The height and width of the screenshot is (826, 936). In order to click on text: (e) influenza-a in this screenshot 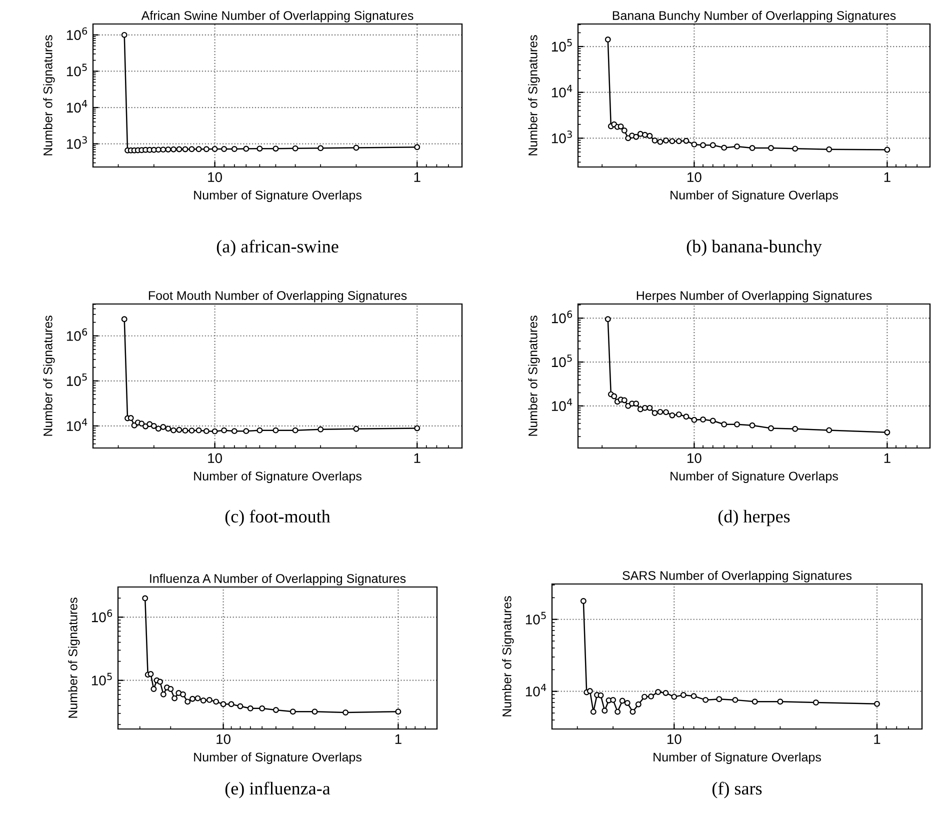, I will do `click(277, 790)`.